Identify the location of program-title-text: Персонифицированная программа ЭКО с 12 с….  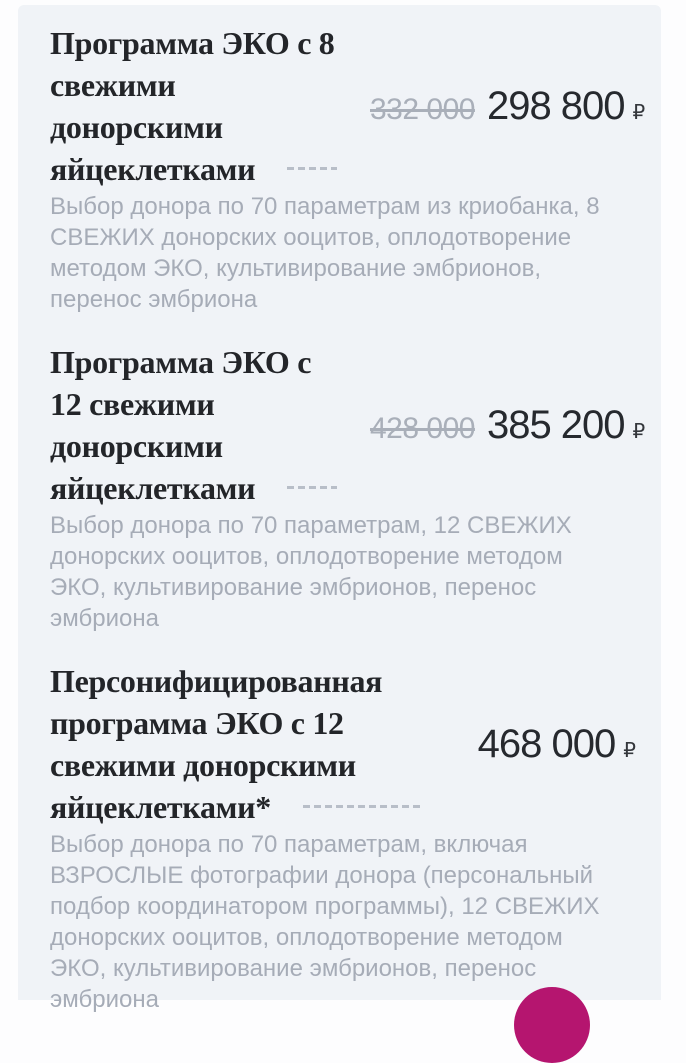
(216, 744).